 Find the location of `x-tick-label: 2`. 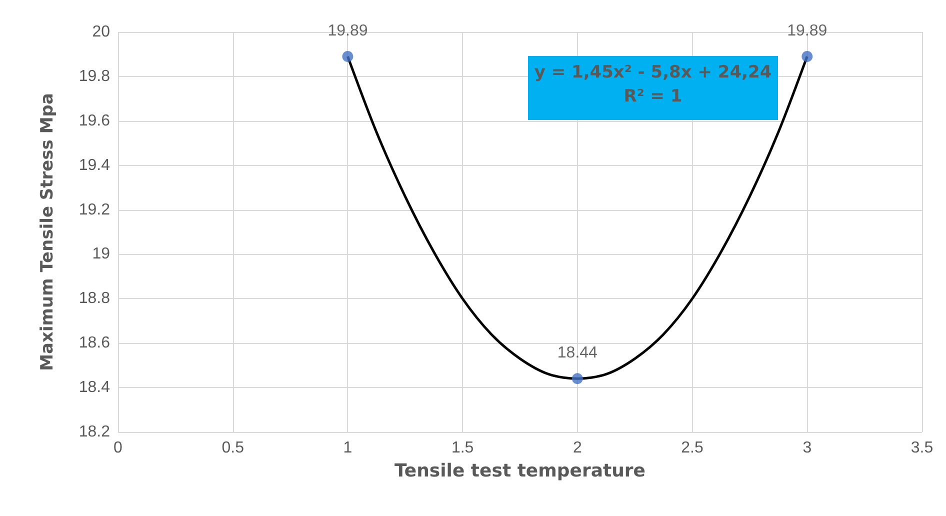

x-tick-label: 2 is located at coordinates (577, 448).